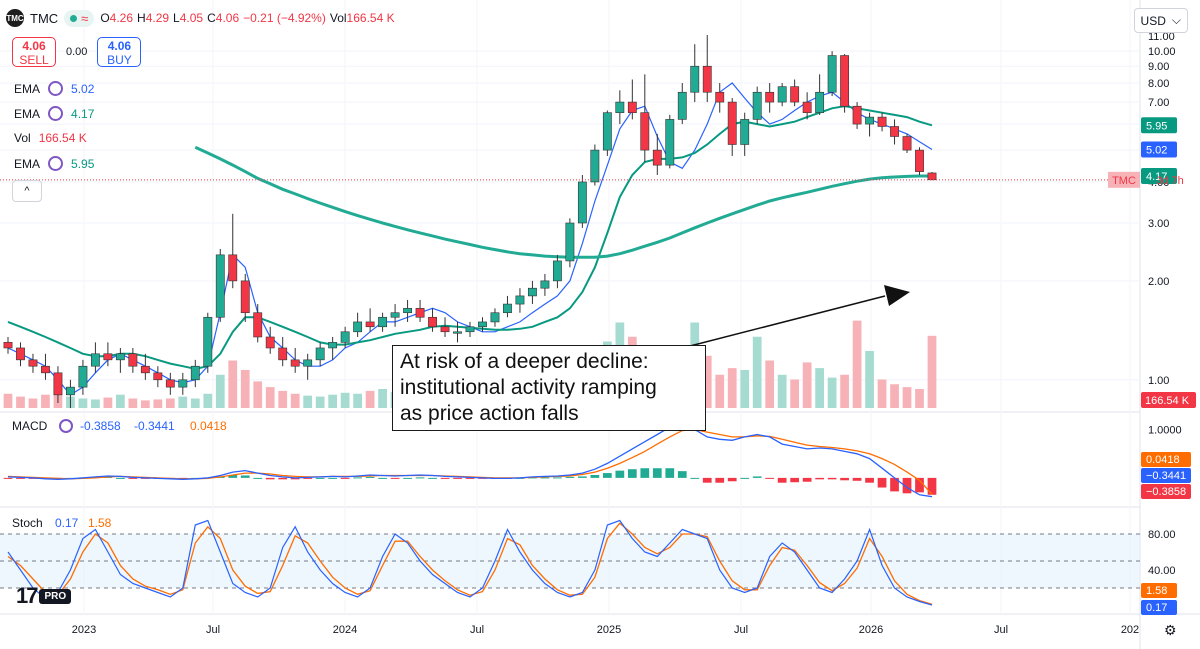 The width and height of the screenshot is (1200, 649). What do you see at coordinates (27, 523) in the screenshot?
I see `stoch-legend-name: Stoch` at bounding box center [27, 523].